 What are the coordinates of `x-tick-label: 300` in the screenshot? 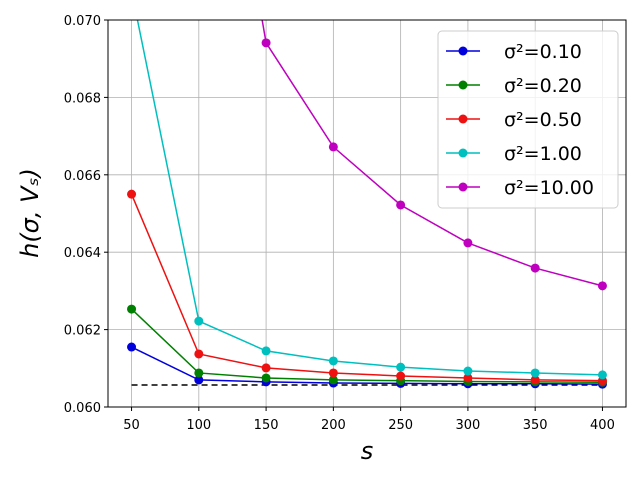 It's located at (467, 425).